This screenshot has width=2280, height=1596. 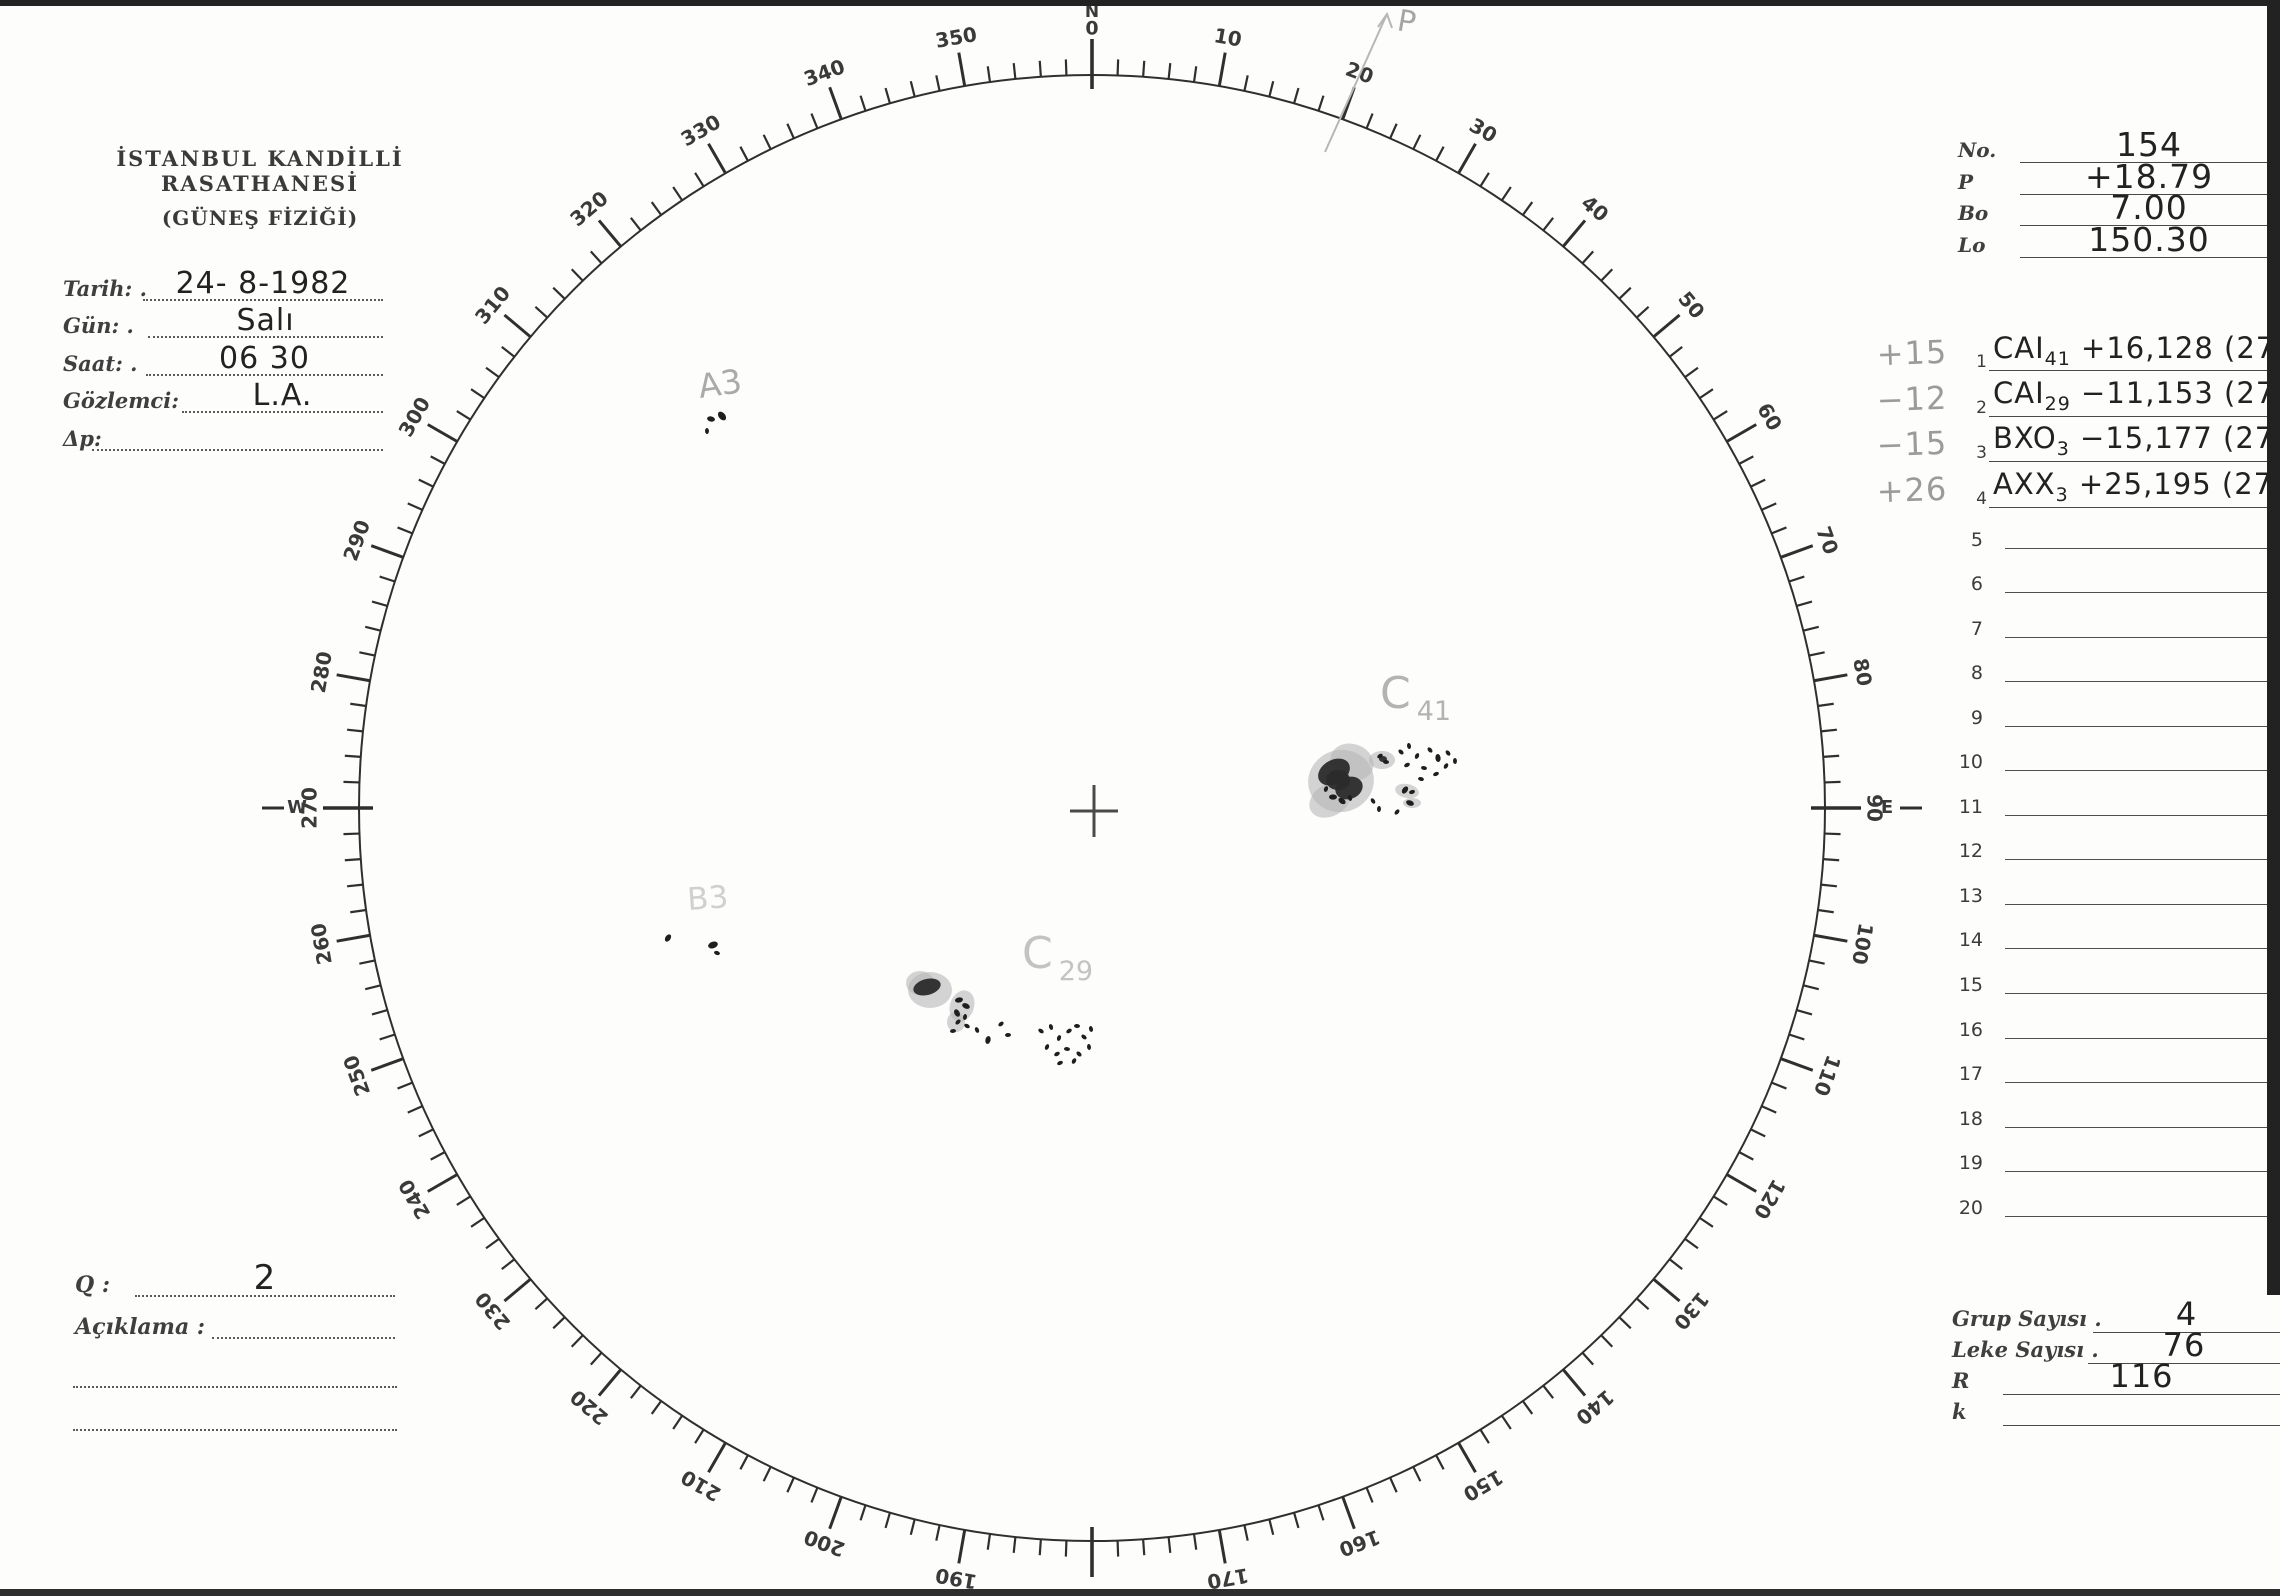 What do you see at coordinates (321, 943) in the screenshot?
I see `degree-label: 260` at bounding box center [321, 943].